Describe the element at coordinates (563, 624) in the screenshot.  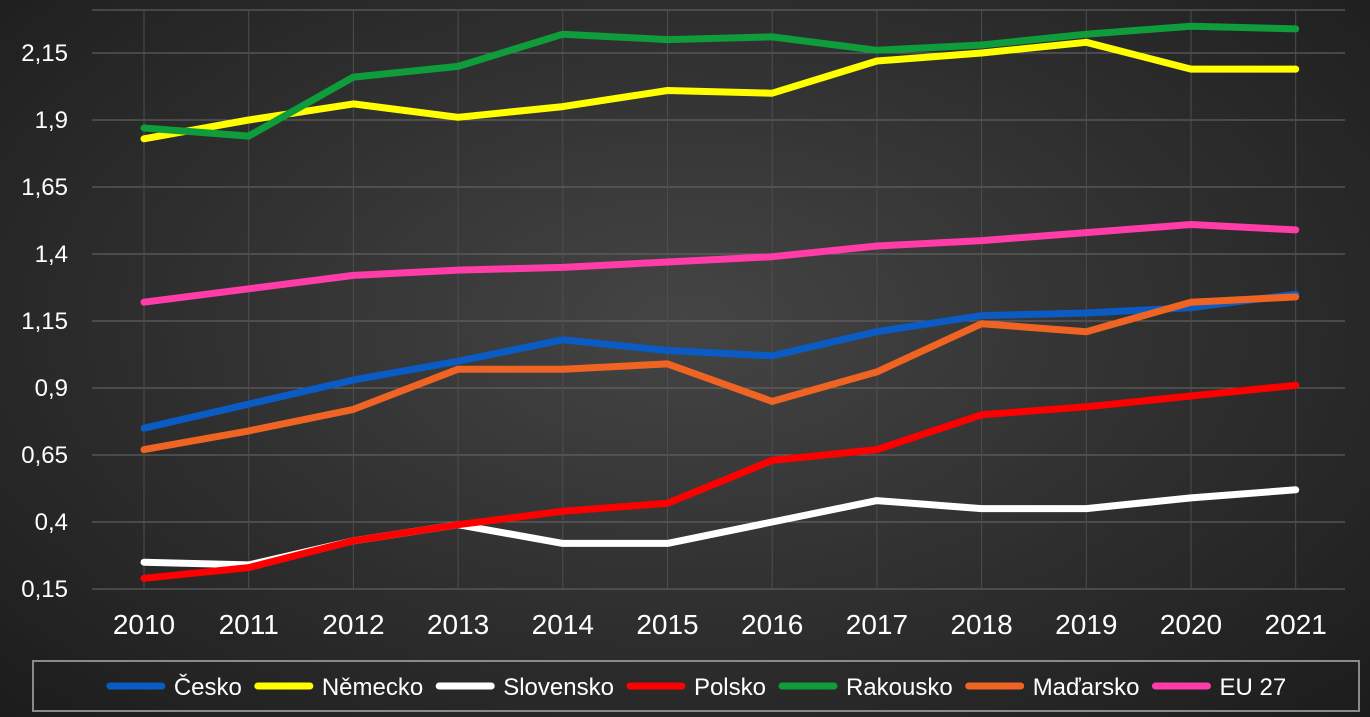
I see `x-tick-label: 2014` at that location.